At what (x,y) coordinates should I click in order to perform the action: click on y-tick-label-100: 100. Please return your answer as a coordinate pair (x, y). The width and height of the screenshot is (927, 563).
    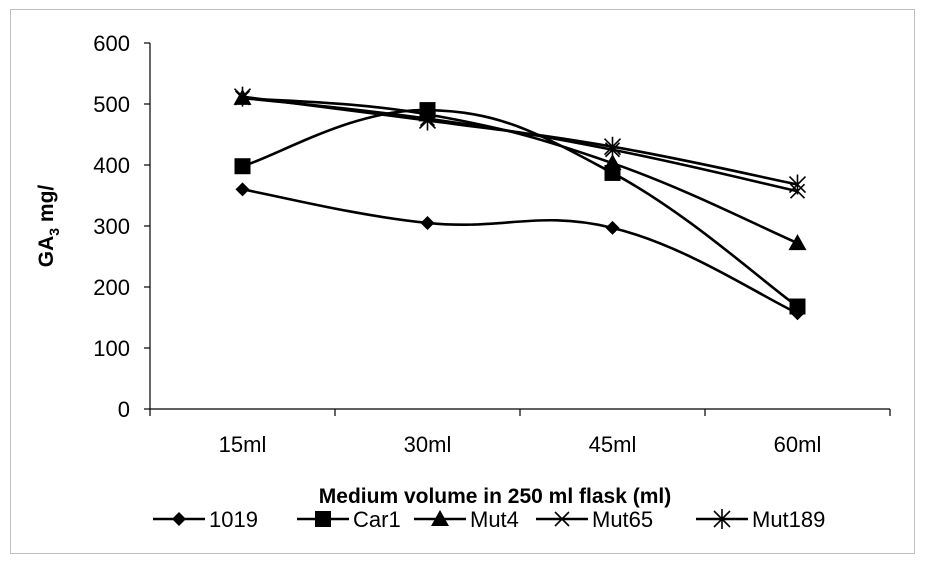
    Looking at the image, I should click on (111, 348).